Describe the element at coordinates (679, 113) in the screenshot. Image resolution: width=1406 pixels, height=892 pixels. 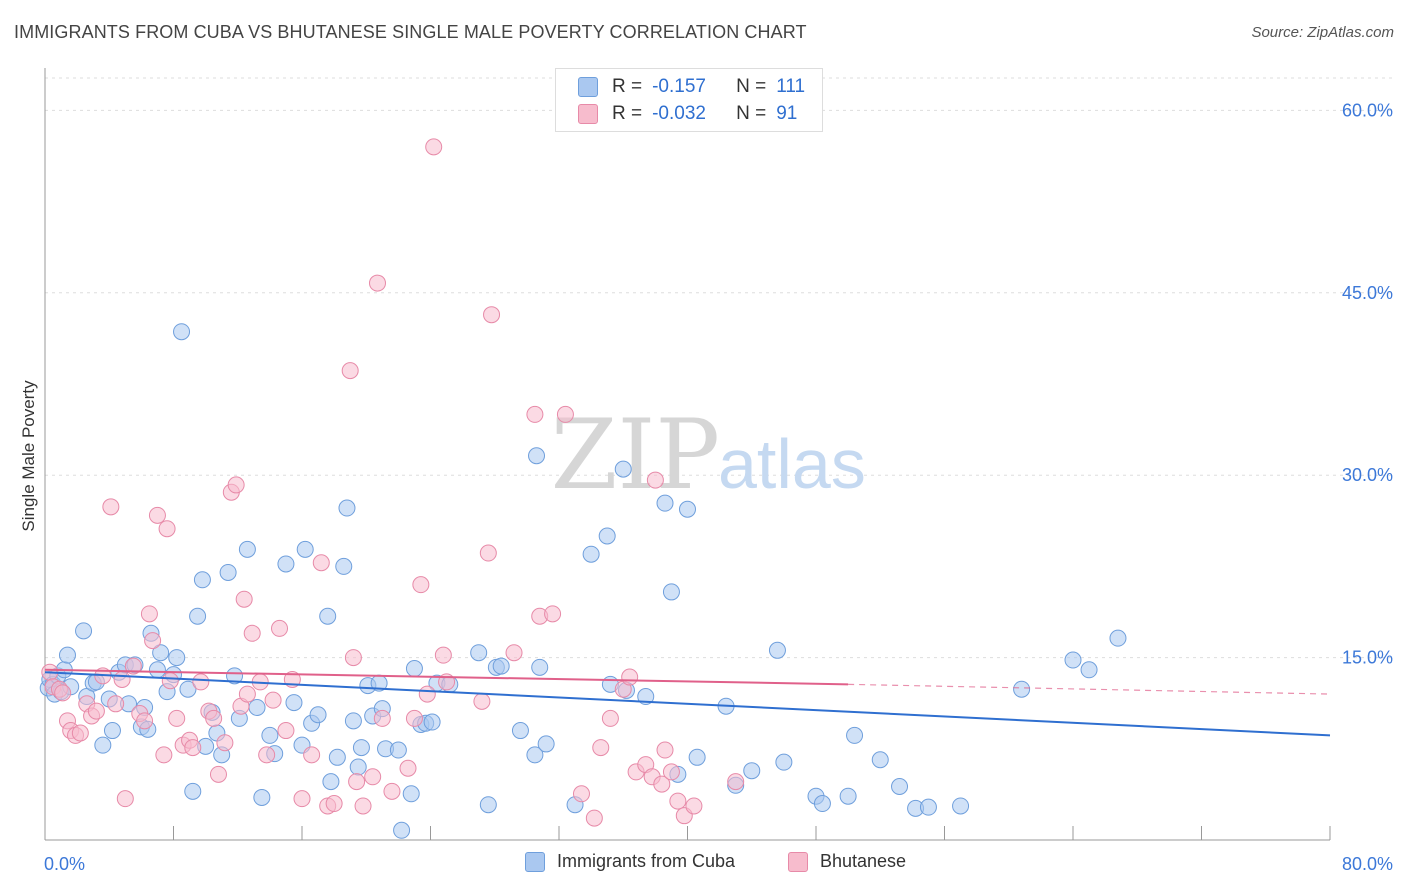
I see `legend-r-value: -0.032` at that location.